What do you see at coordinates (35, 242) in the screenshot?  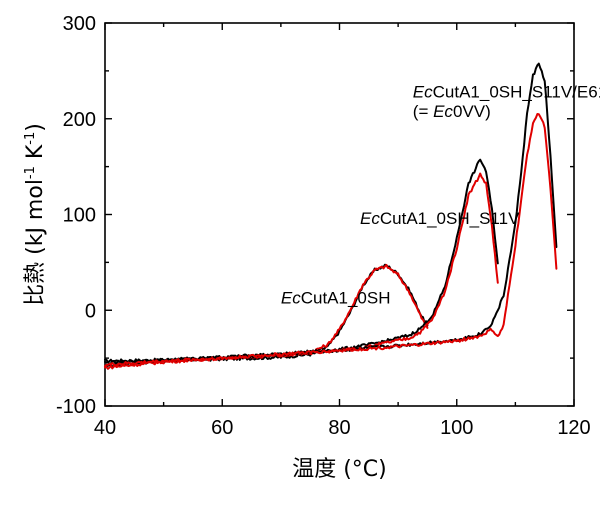 I see `y-axis-title-main: 比熱 (kJ mol` at bounding box center [35, 242].